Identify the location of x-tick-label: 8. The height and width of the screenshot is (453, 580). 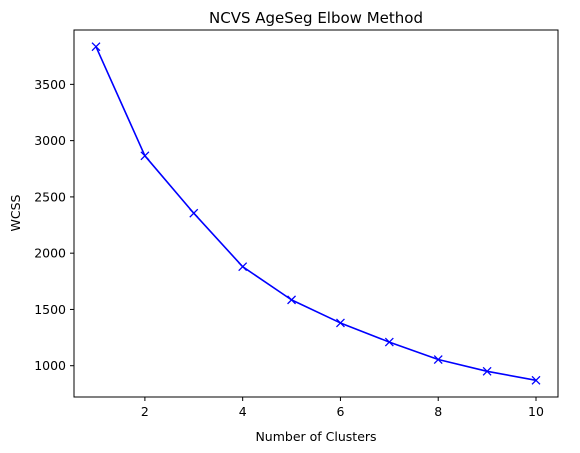
(438, 411).